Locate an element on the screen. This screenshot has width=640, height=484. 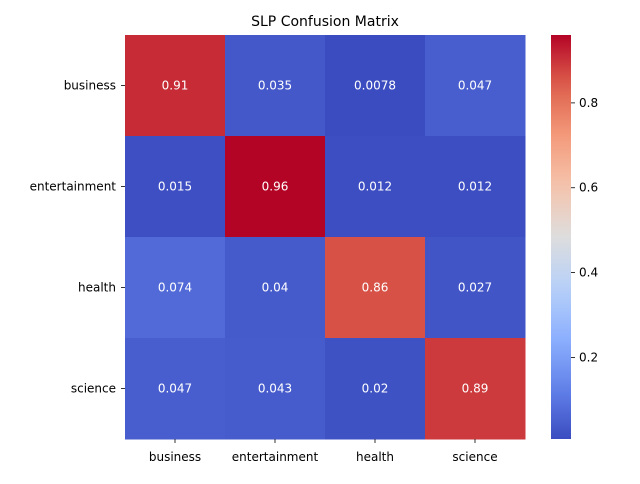
heatmap-cell-science-business is located at coordinates (175, 389).